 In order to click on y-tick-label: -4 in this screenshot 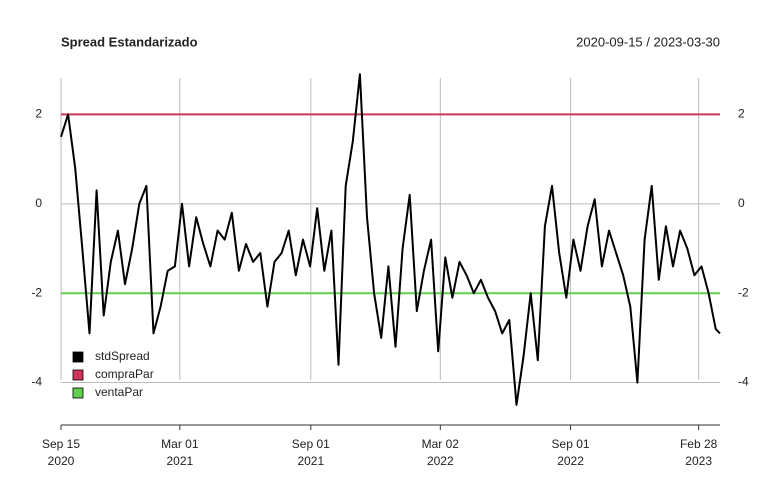, I will do `click(36, 382)`.